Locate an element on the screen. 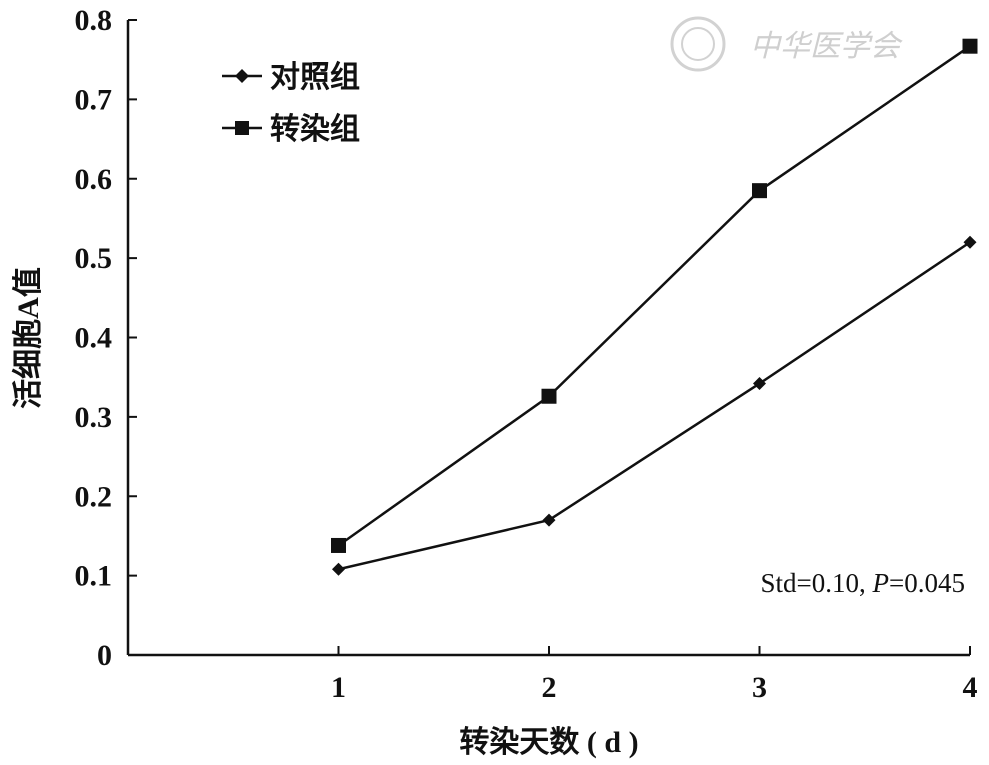 The image size is (989, 765). x-tick-label: 1 is located at coordinates (338, 687).